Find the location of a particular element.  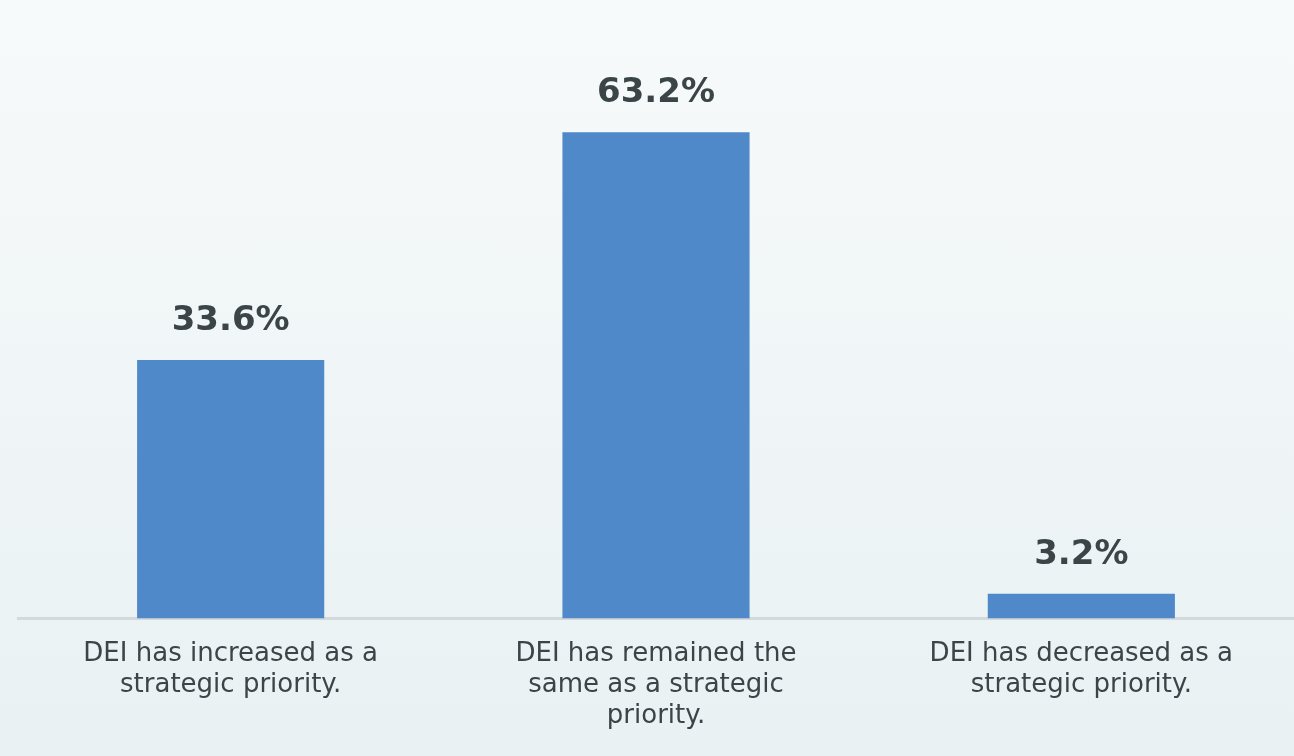

data-label: 33.6% is located at coordinates (230, 317).